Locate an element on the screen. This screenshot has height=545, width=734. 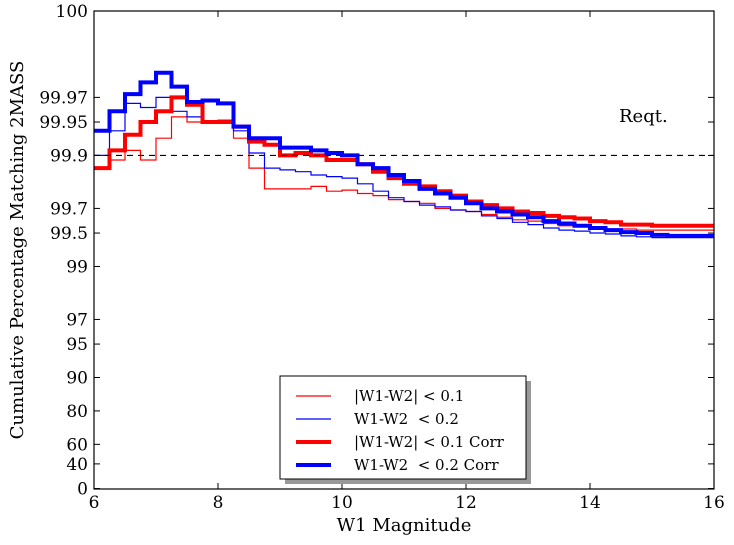
y-tick-label: 0 is located at coordinates (82, 490).